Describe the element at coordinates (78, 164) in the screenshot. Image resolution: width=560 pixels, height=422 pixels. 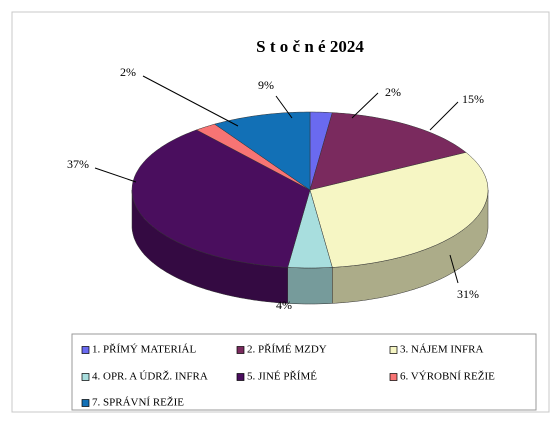
I see `data-label: 37%` at that location.